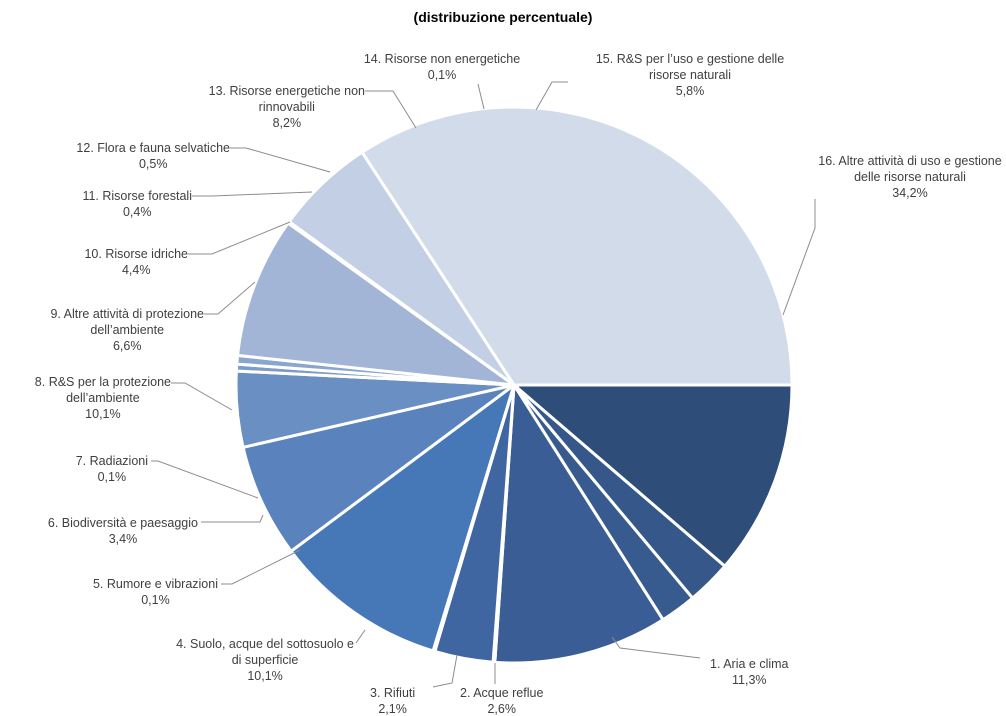 The height and width of the screenshot is (716, 1006). I want to click on slice-name-label: 10. Risorse idriche, so click(136, 254).